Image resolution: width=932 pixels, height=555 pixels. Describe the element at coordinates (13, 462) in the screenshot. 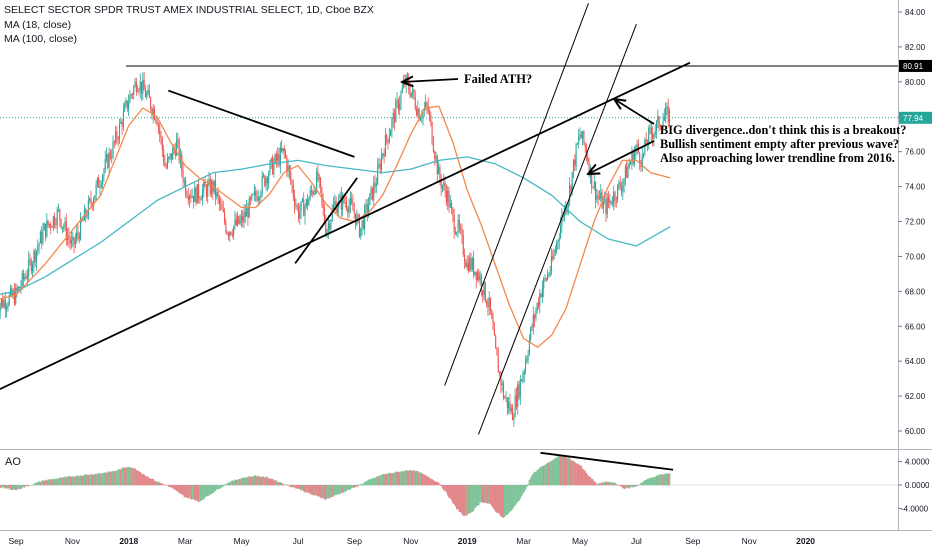

I see `ao-panel-label: AO` at that location.